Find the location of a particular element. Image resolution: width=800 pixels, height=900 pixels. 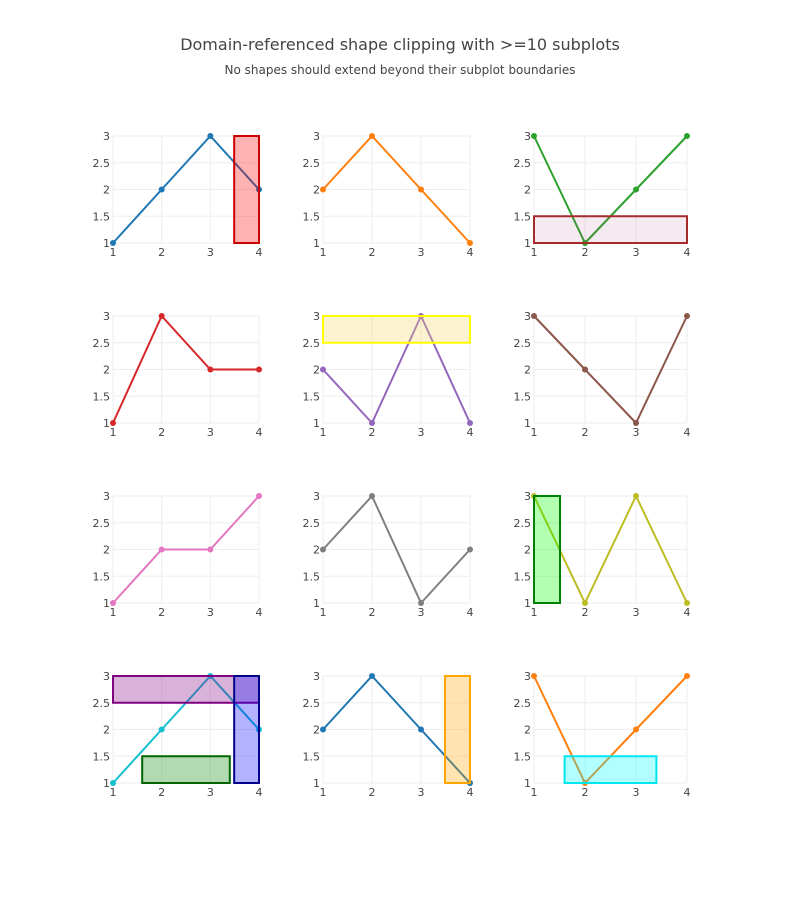

subplot-2: 1 2 3 4 1 1.5 2 2.5 3 is located at coordinates (388, 194).